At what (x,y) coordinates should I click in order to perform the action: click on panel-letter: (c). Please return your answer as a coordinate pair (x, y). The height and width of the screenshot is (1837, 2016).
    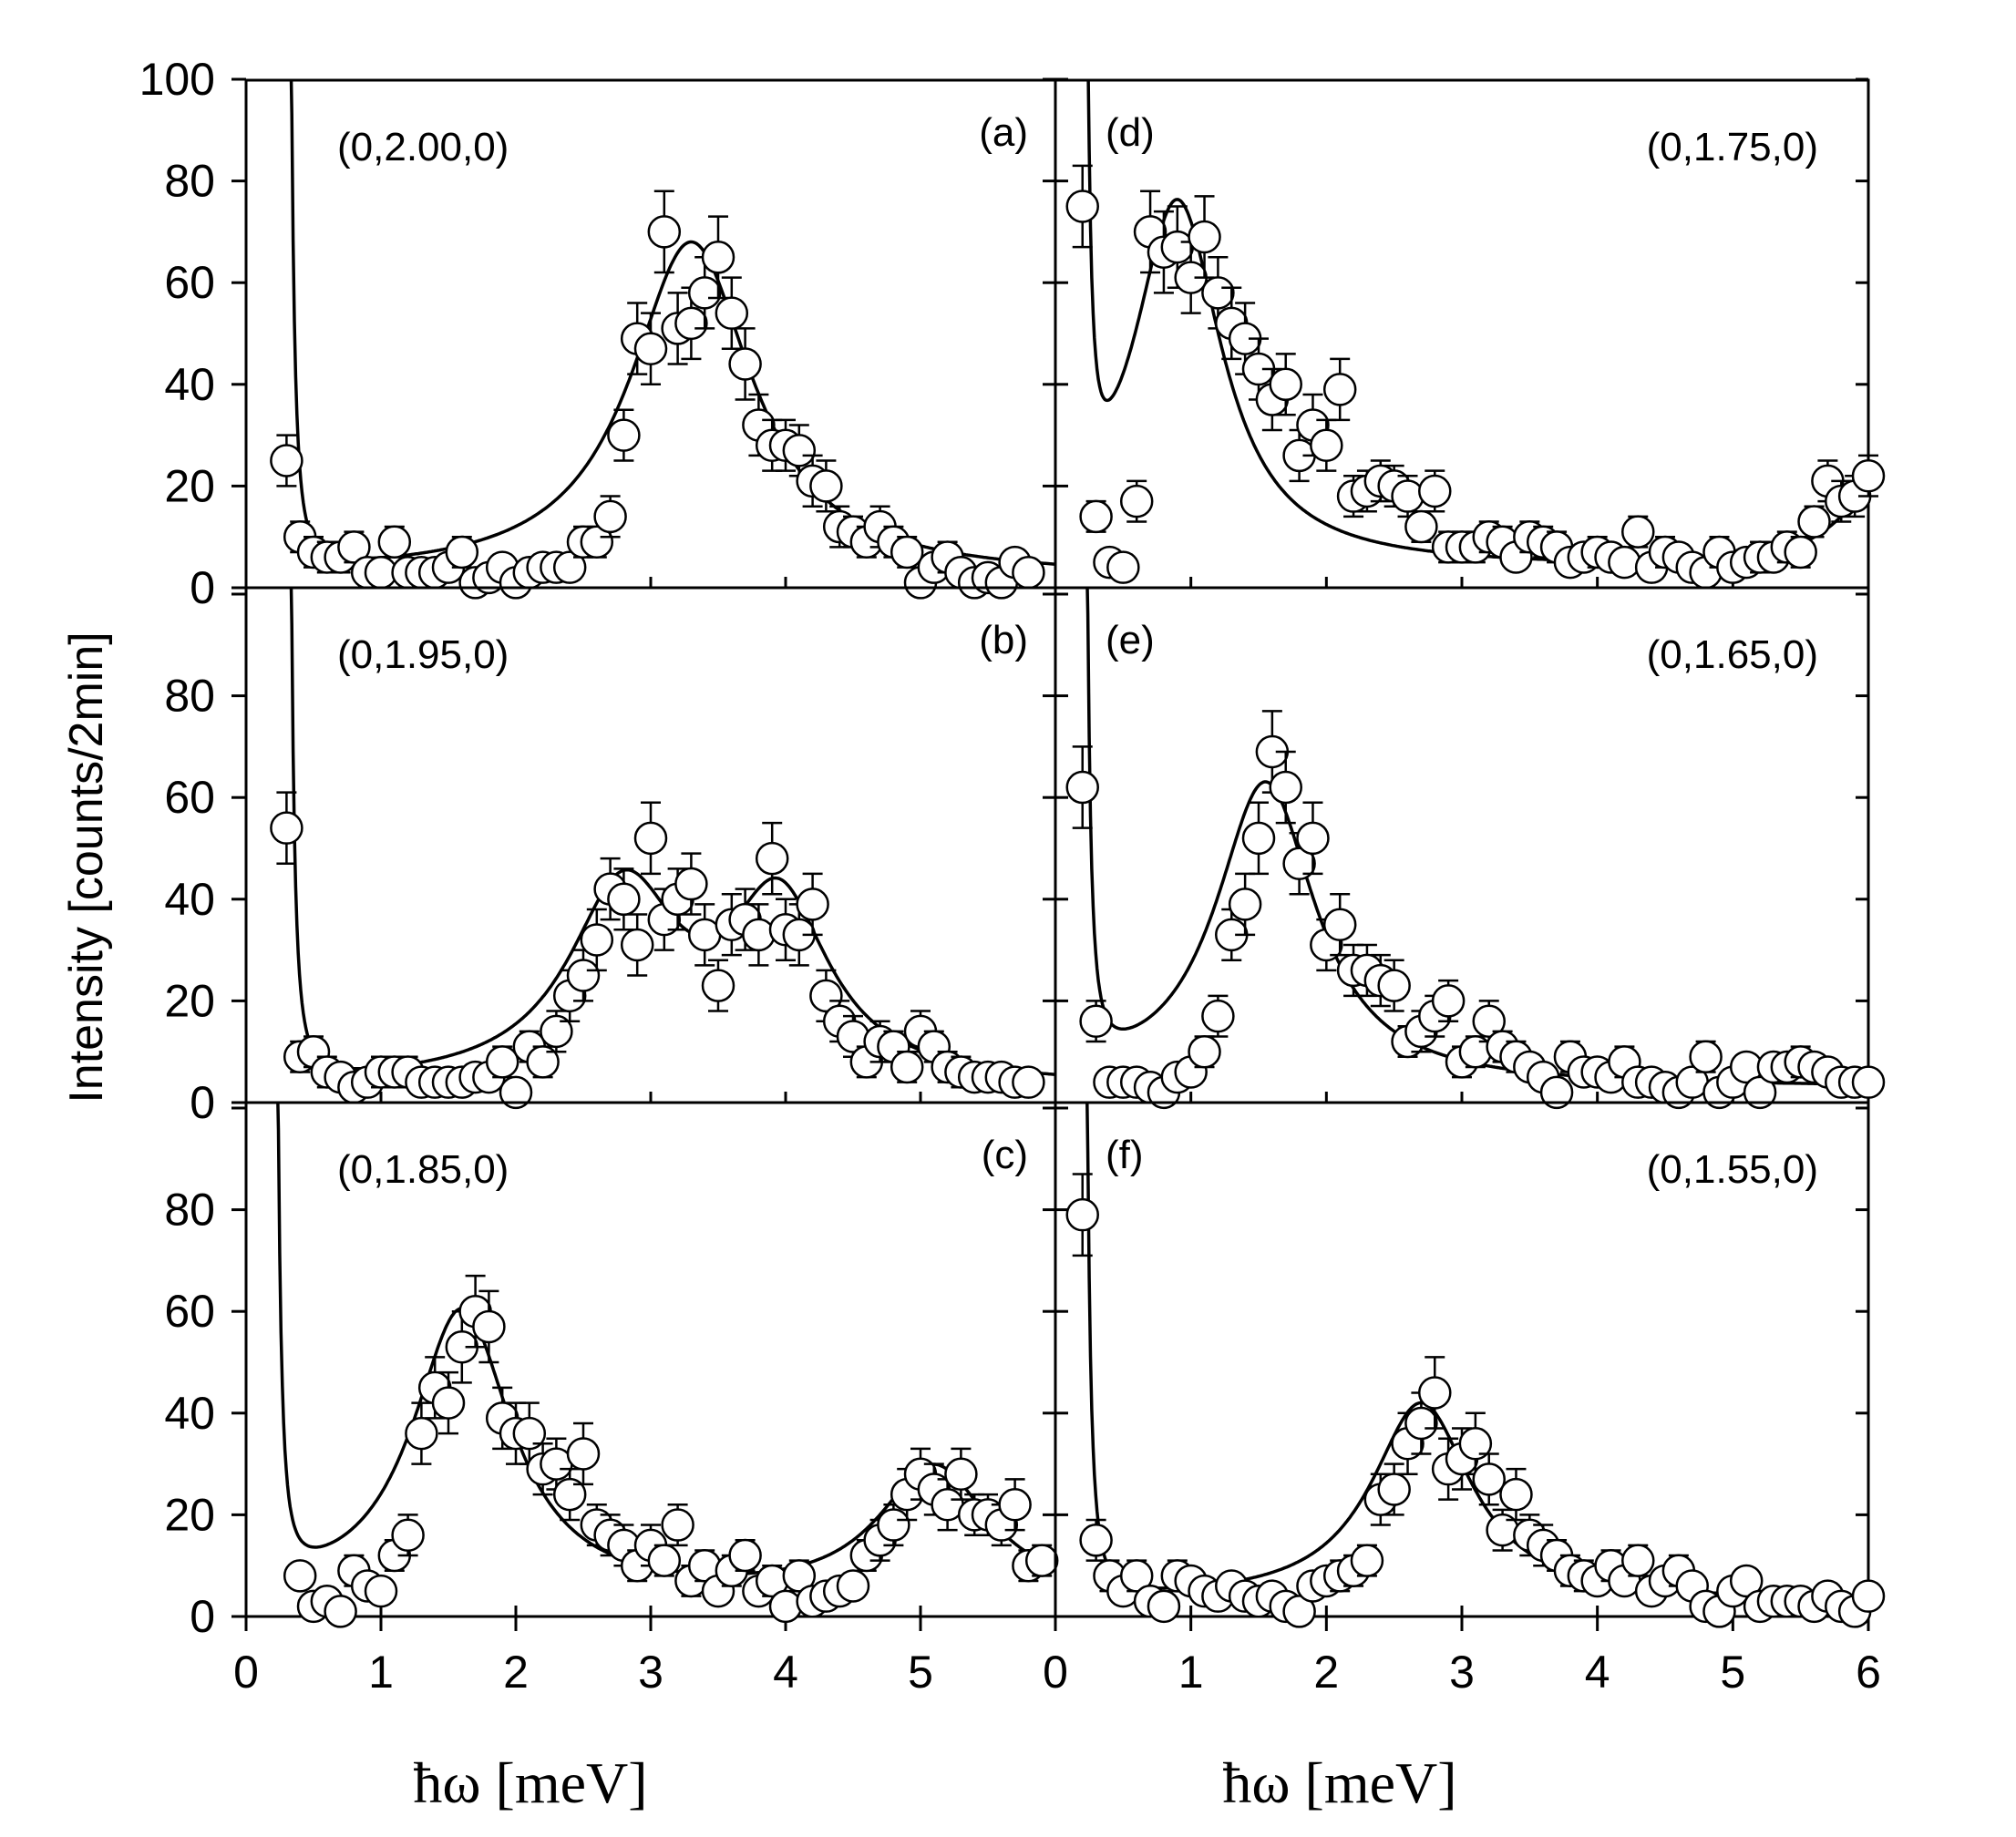
    Looking at the image, I should click on (1005, 1155).